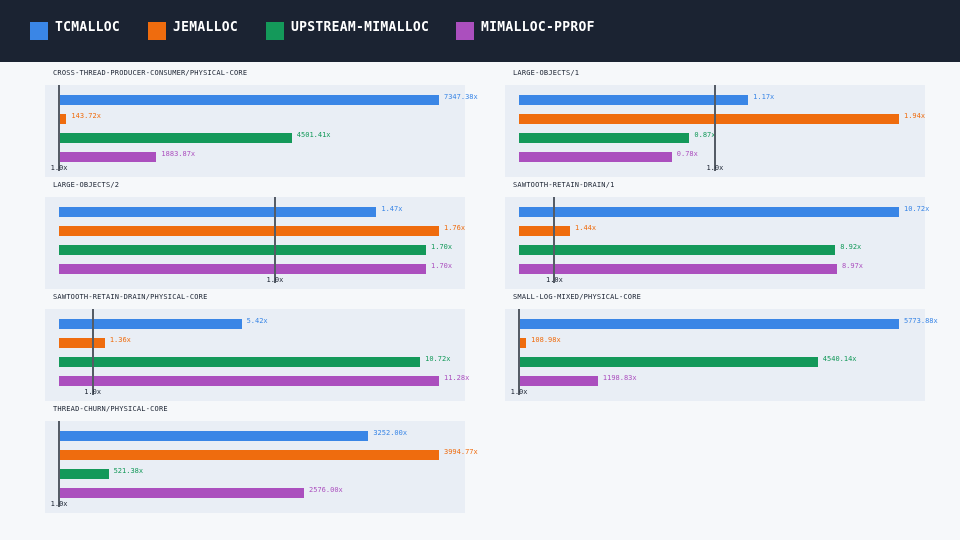 This screenshot has width=960, height=540. I want to click on bar-value-label: 521.38x, so click(128, 471).